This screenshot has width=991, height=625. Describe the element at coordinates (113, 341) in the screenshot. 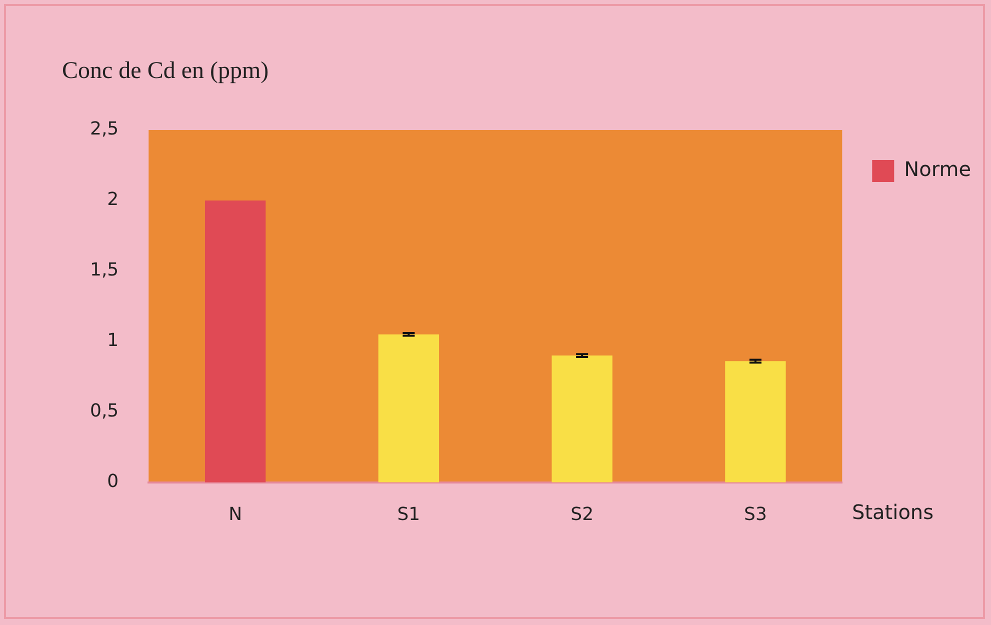

I see `y-tick-label: 1` at that location.